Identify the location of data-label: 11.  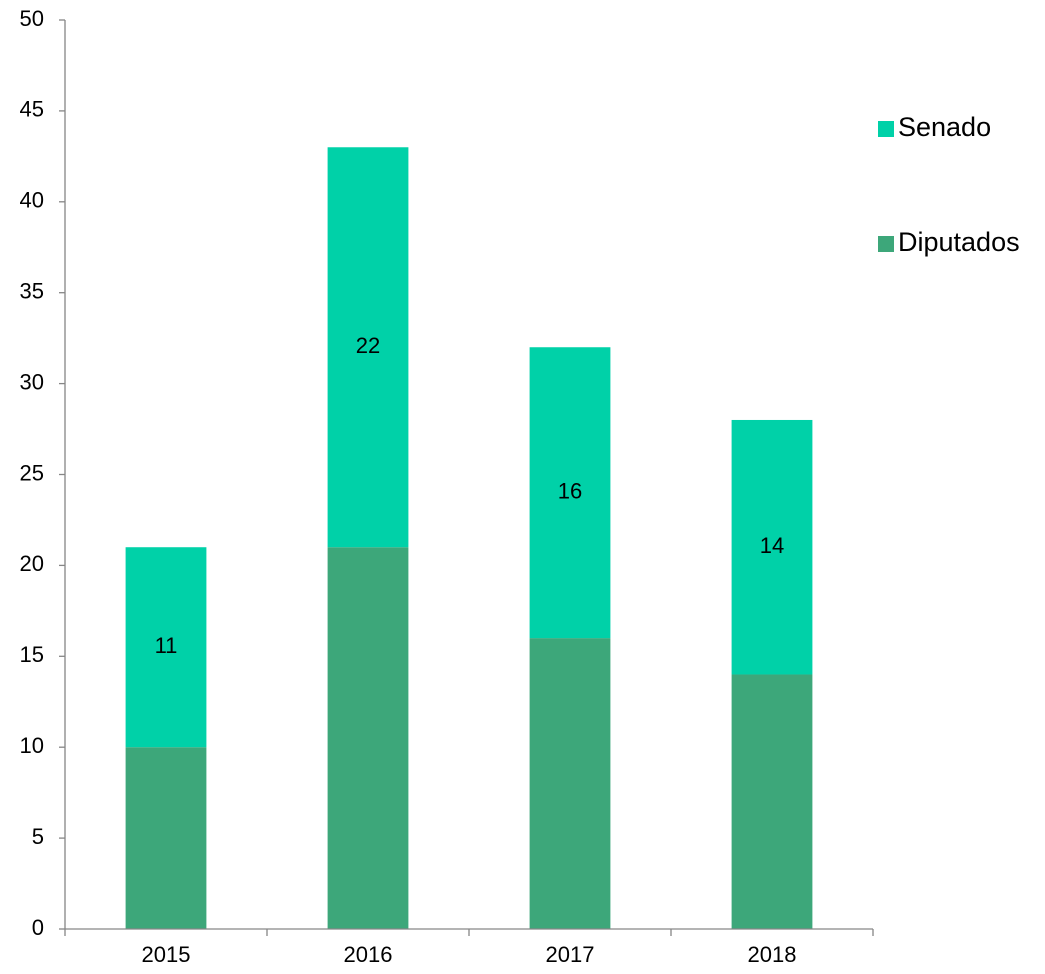
(166, 645).